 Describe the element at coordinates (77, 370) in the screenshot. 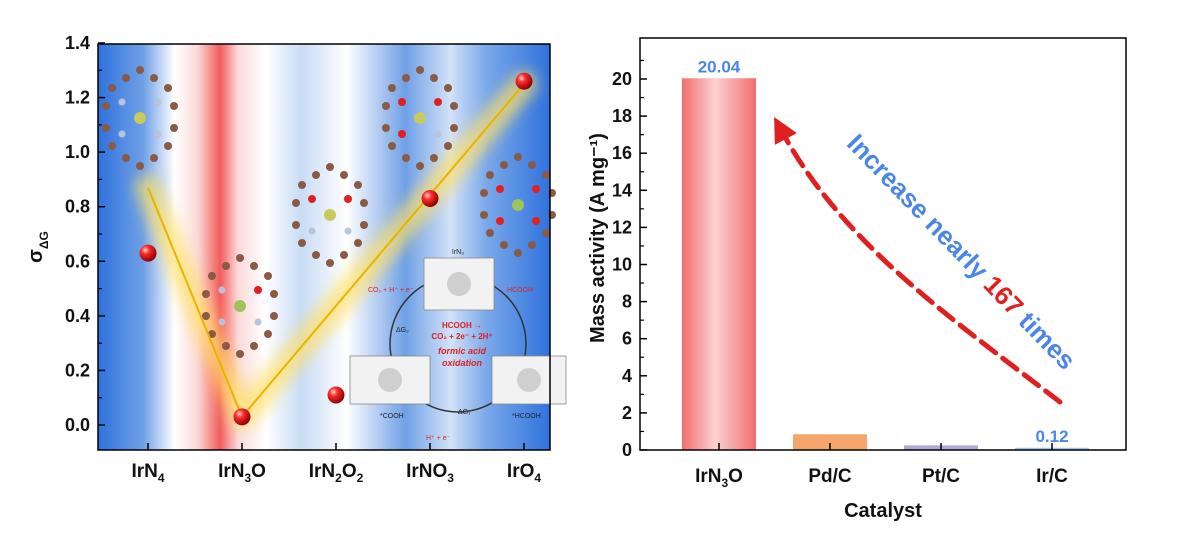

I see `left-y-tick-label: 0.2` at that location.